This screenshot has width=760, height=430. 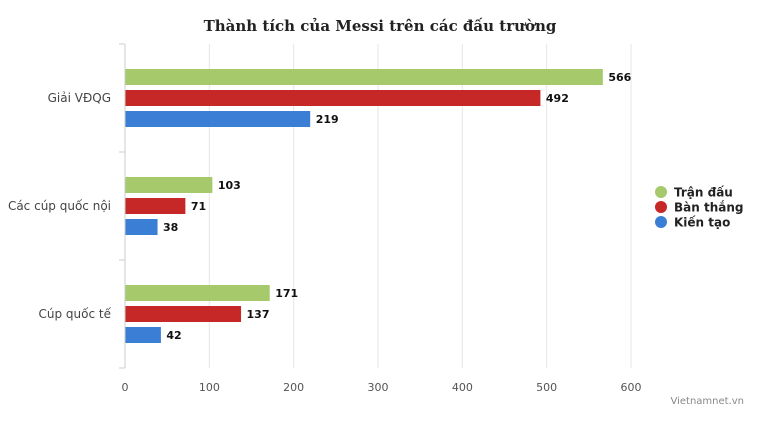 I want to click on data-label: 171, so click(x=286, y=293).